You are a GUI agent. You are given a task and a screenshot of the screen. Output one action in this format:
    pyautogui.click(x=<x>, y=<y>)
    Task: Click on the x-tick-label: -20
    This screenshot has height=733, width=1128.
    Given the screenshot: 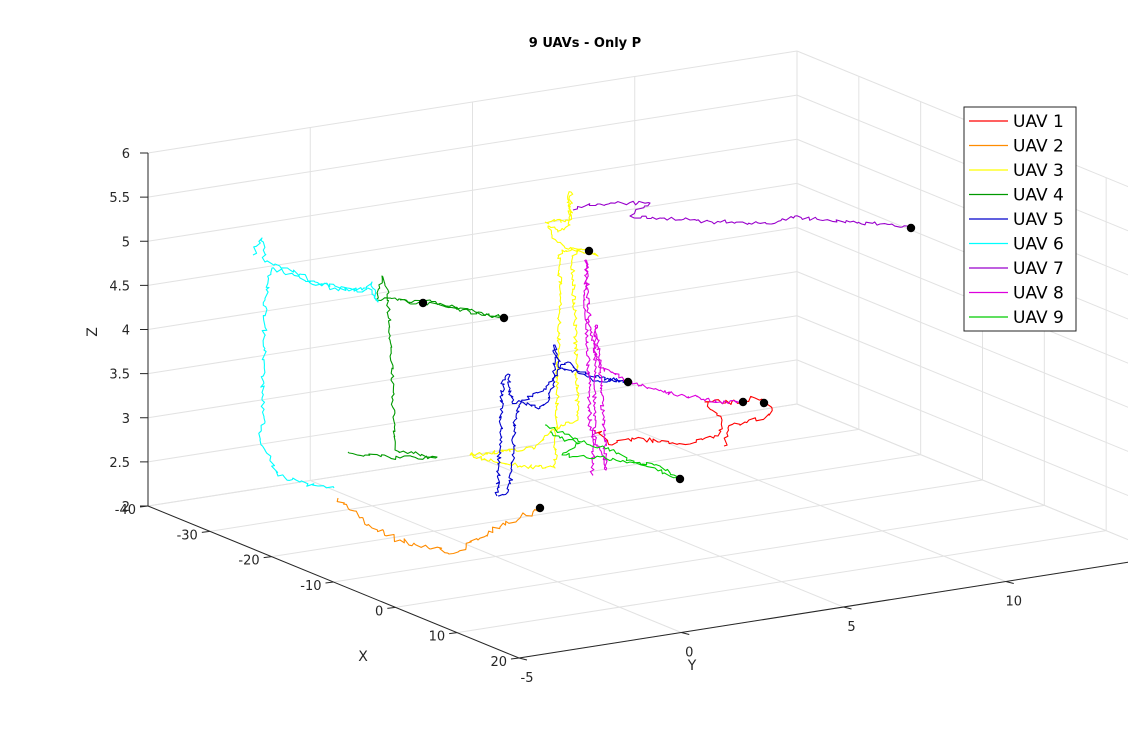 What is the action you would take?
    pyautogui.click(x=248, y=561)
    